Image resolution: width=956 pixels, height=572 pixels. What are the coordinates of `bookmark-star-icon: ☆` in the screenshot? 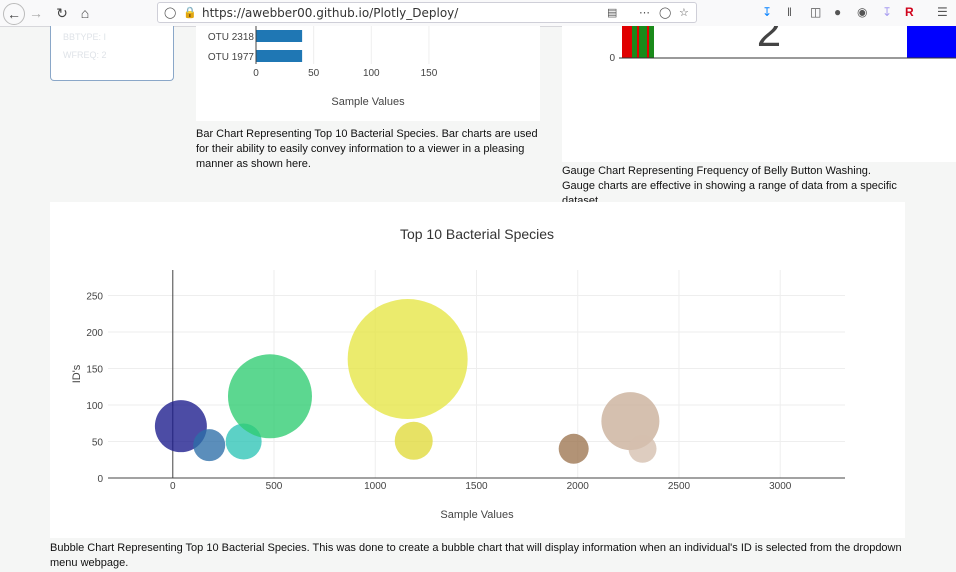 It's located at (684, 13).